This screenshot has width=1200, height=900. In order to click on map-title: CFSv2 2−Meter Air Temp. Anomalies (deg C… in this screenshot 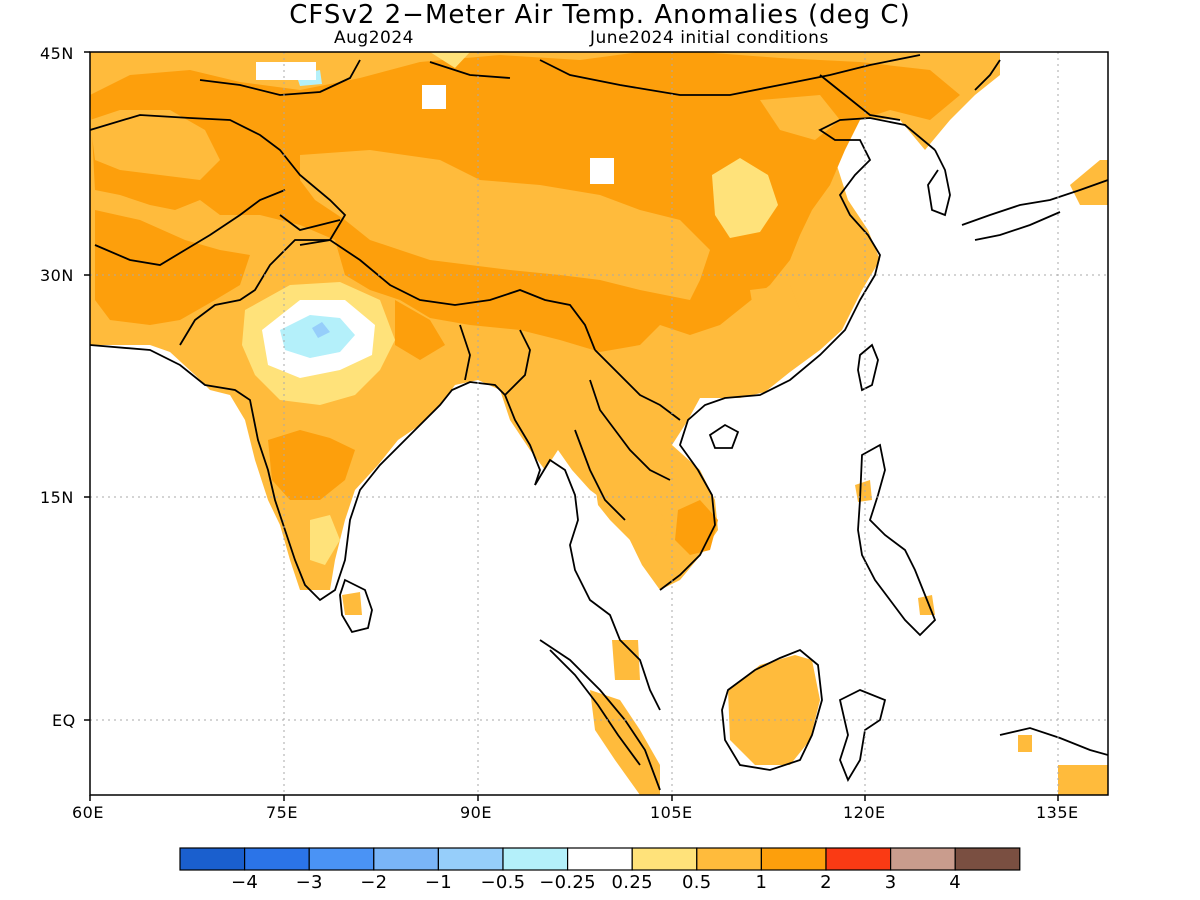, I will do `click(600, 15)`.